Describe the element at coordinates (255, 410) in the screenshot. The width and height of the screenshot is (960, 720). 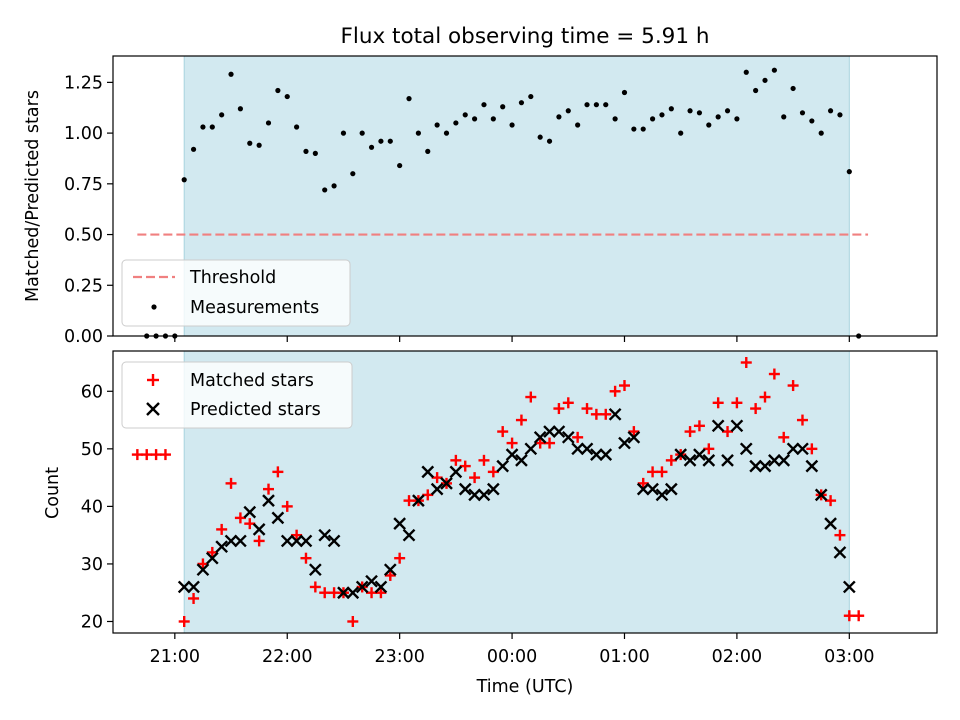
I see `predicted-legend-label: Predicted stars` at that location.